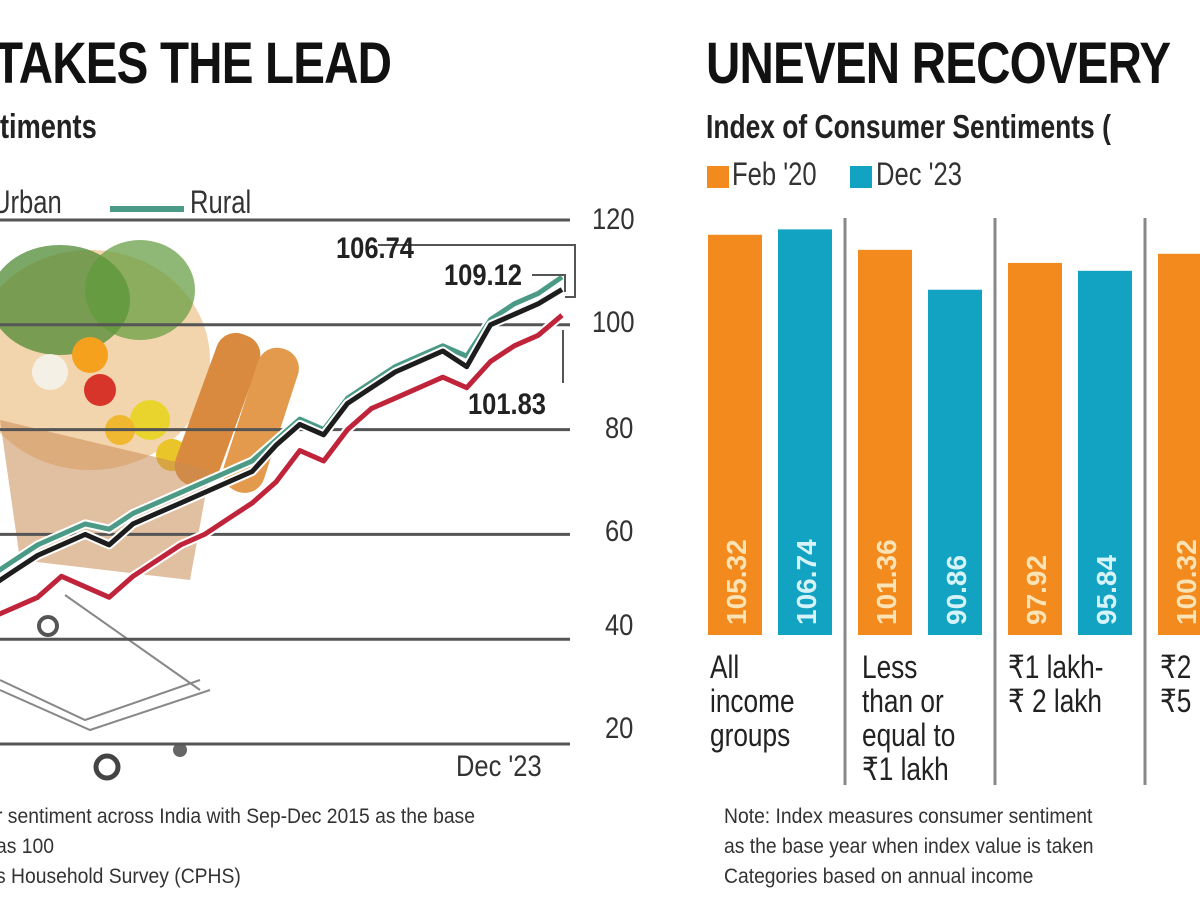 The width and height of the screenshot is (1200, 900). I want to click on annotation-leader-all-india, so click(477, 271).